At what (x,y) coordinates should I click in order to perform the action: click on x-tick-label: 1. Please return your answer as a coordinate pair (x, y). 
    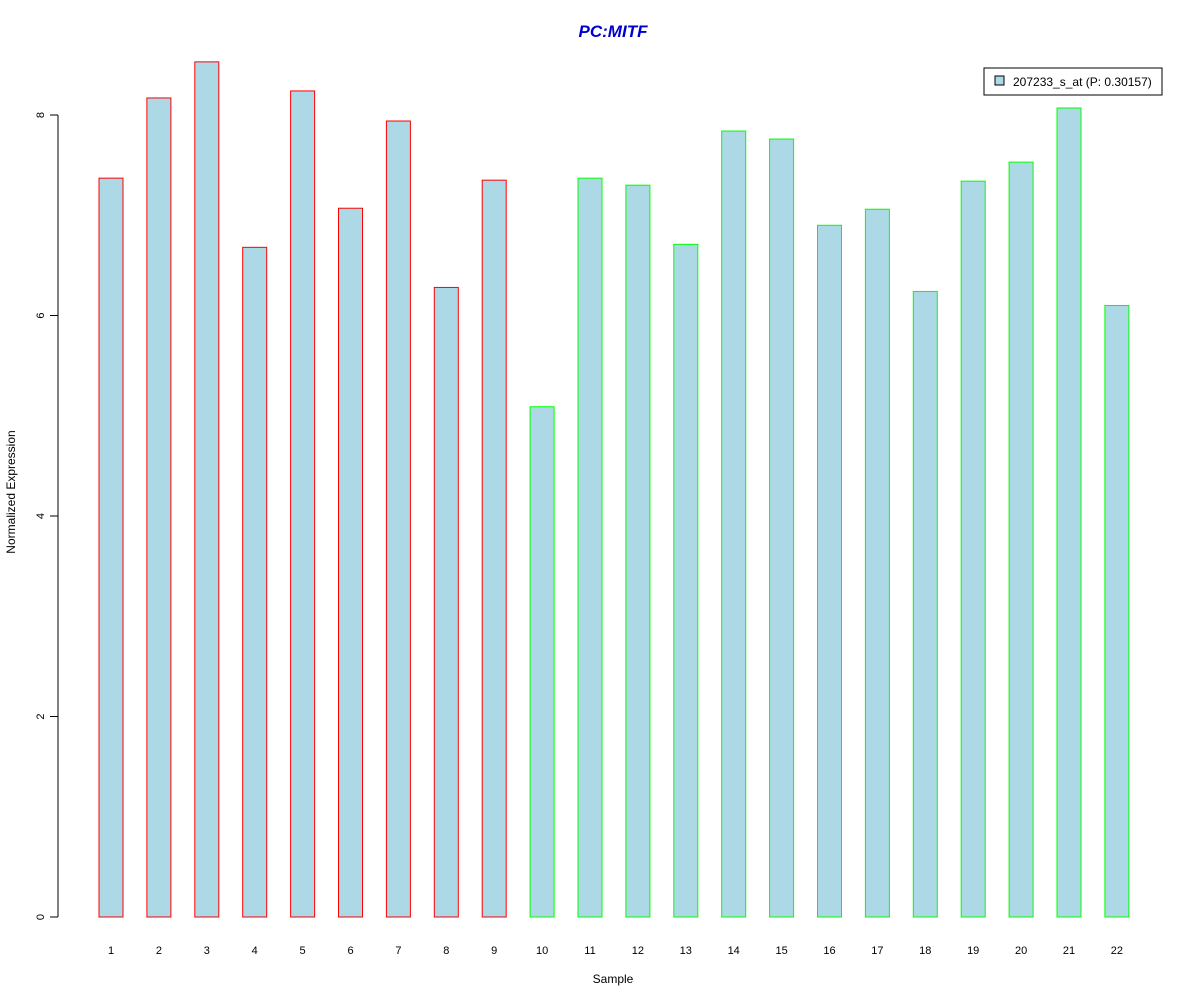
    Looking at the image, I should click on (111, 951).